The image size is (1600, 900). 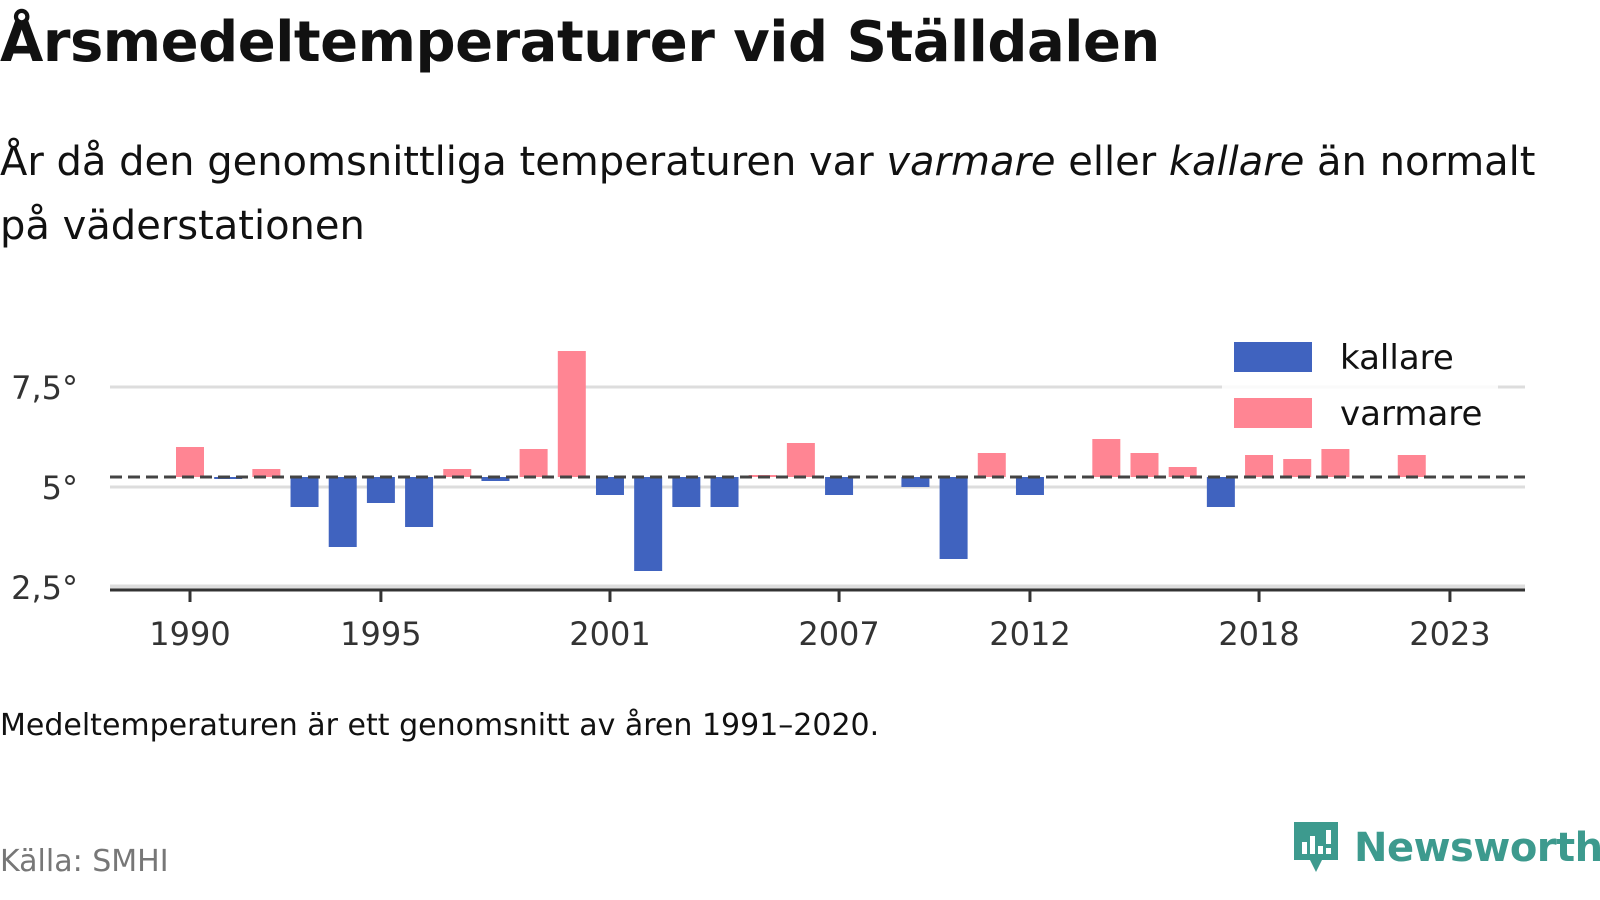 What do you see at coordinates (457, 473) in the screenshot?
I see `bar-varmare-1997` at bounding box center [457, 473].